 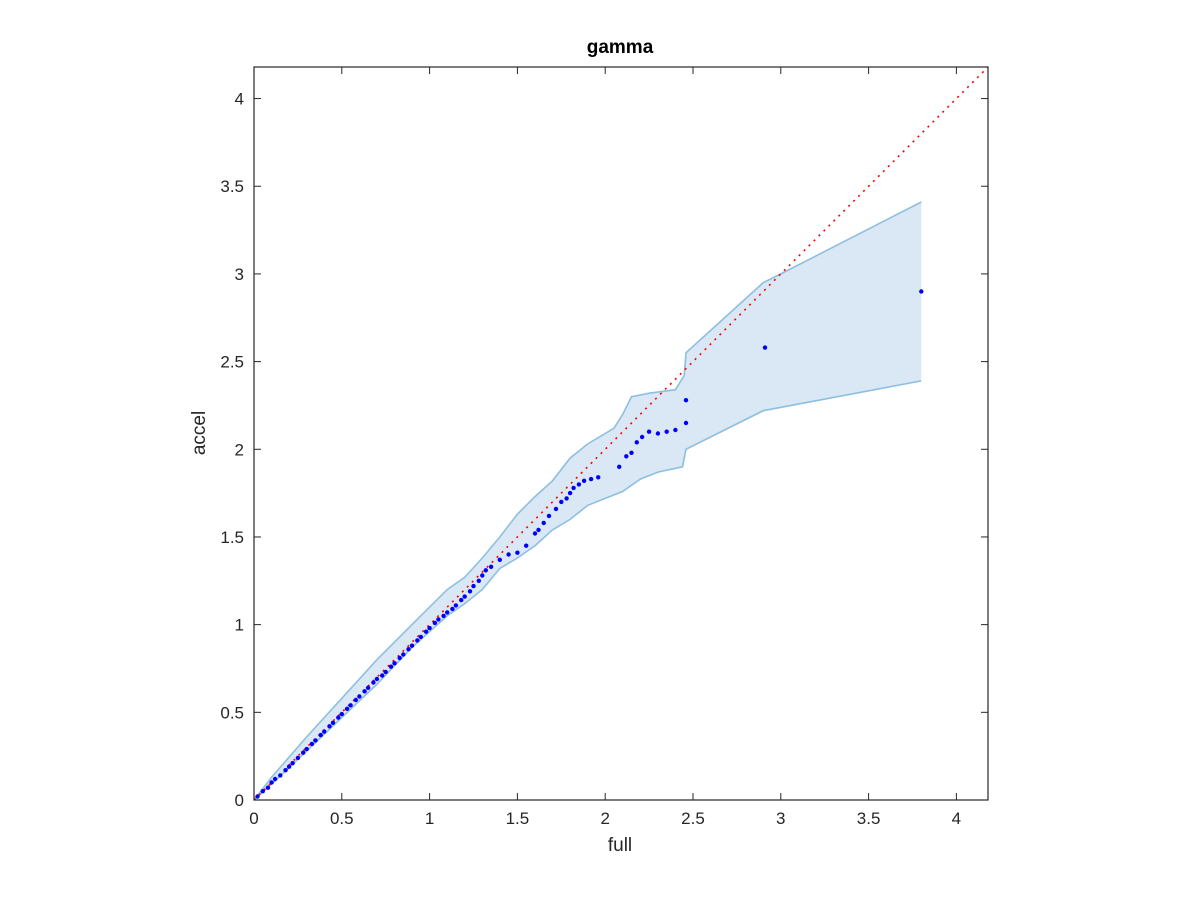 I want to click on x-tick-label: 0, so click(x=253, y=818).